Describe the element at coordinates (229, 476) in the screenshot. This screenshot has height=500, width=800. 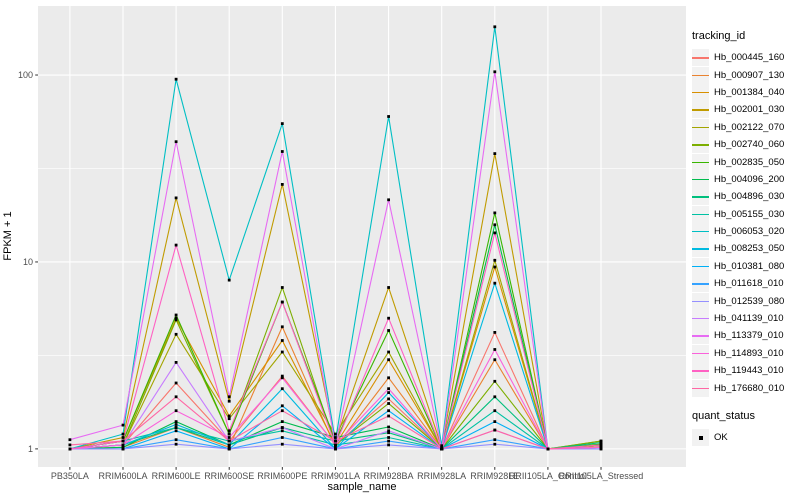
I see `x-tick-label: RRIM600SE` at that location.